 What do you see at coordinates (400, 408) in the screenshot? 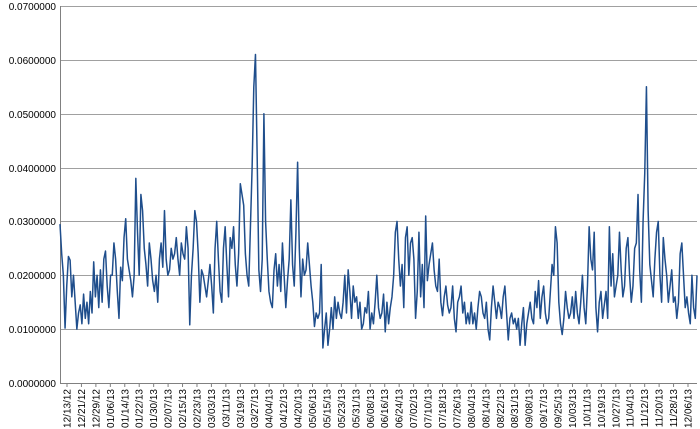
I see `x-tick-label: 06/24/13` at bounding box center [400, 408].